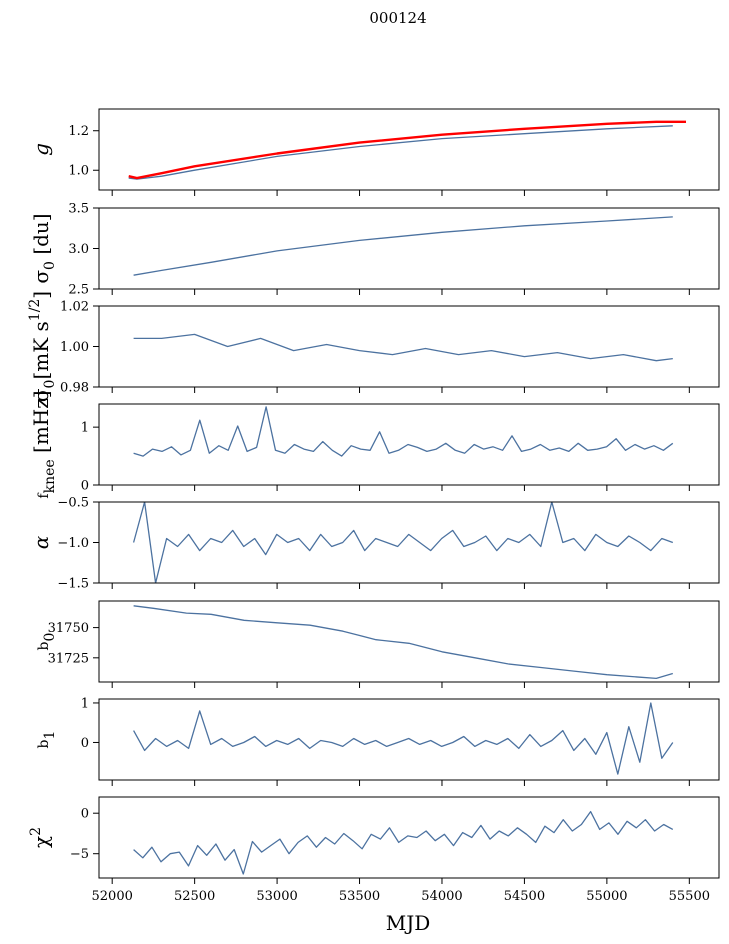 The height and width of the screenshot is (944, 729). What do you see at coordinates (403, 246) in the screenshot?
I see `sigma0_du-series-sigma0` at bounding box center [403, 246].